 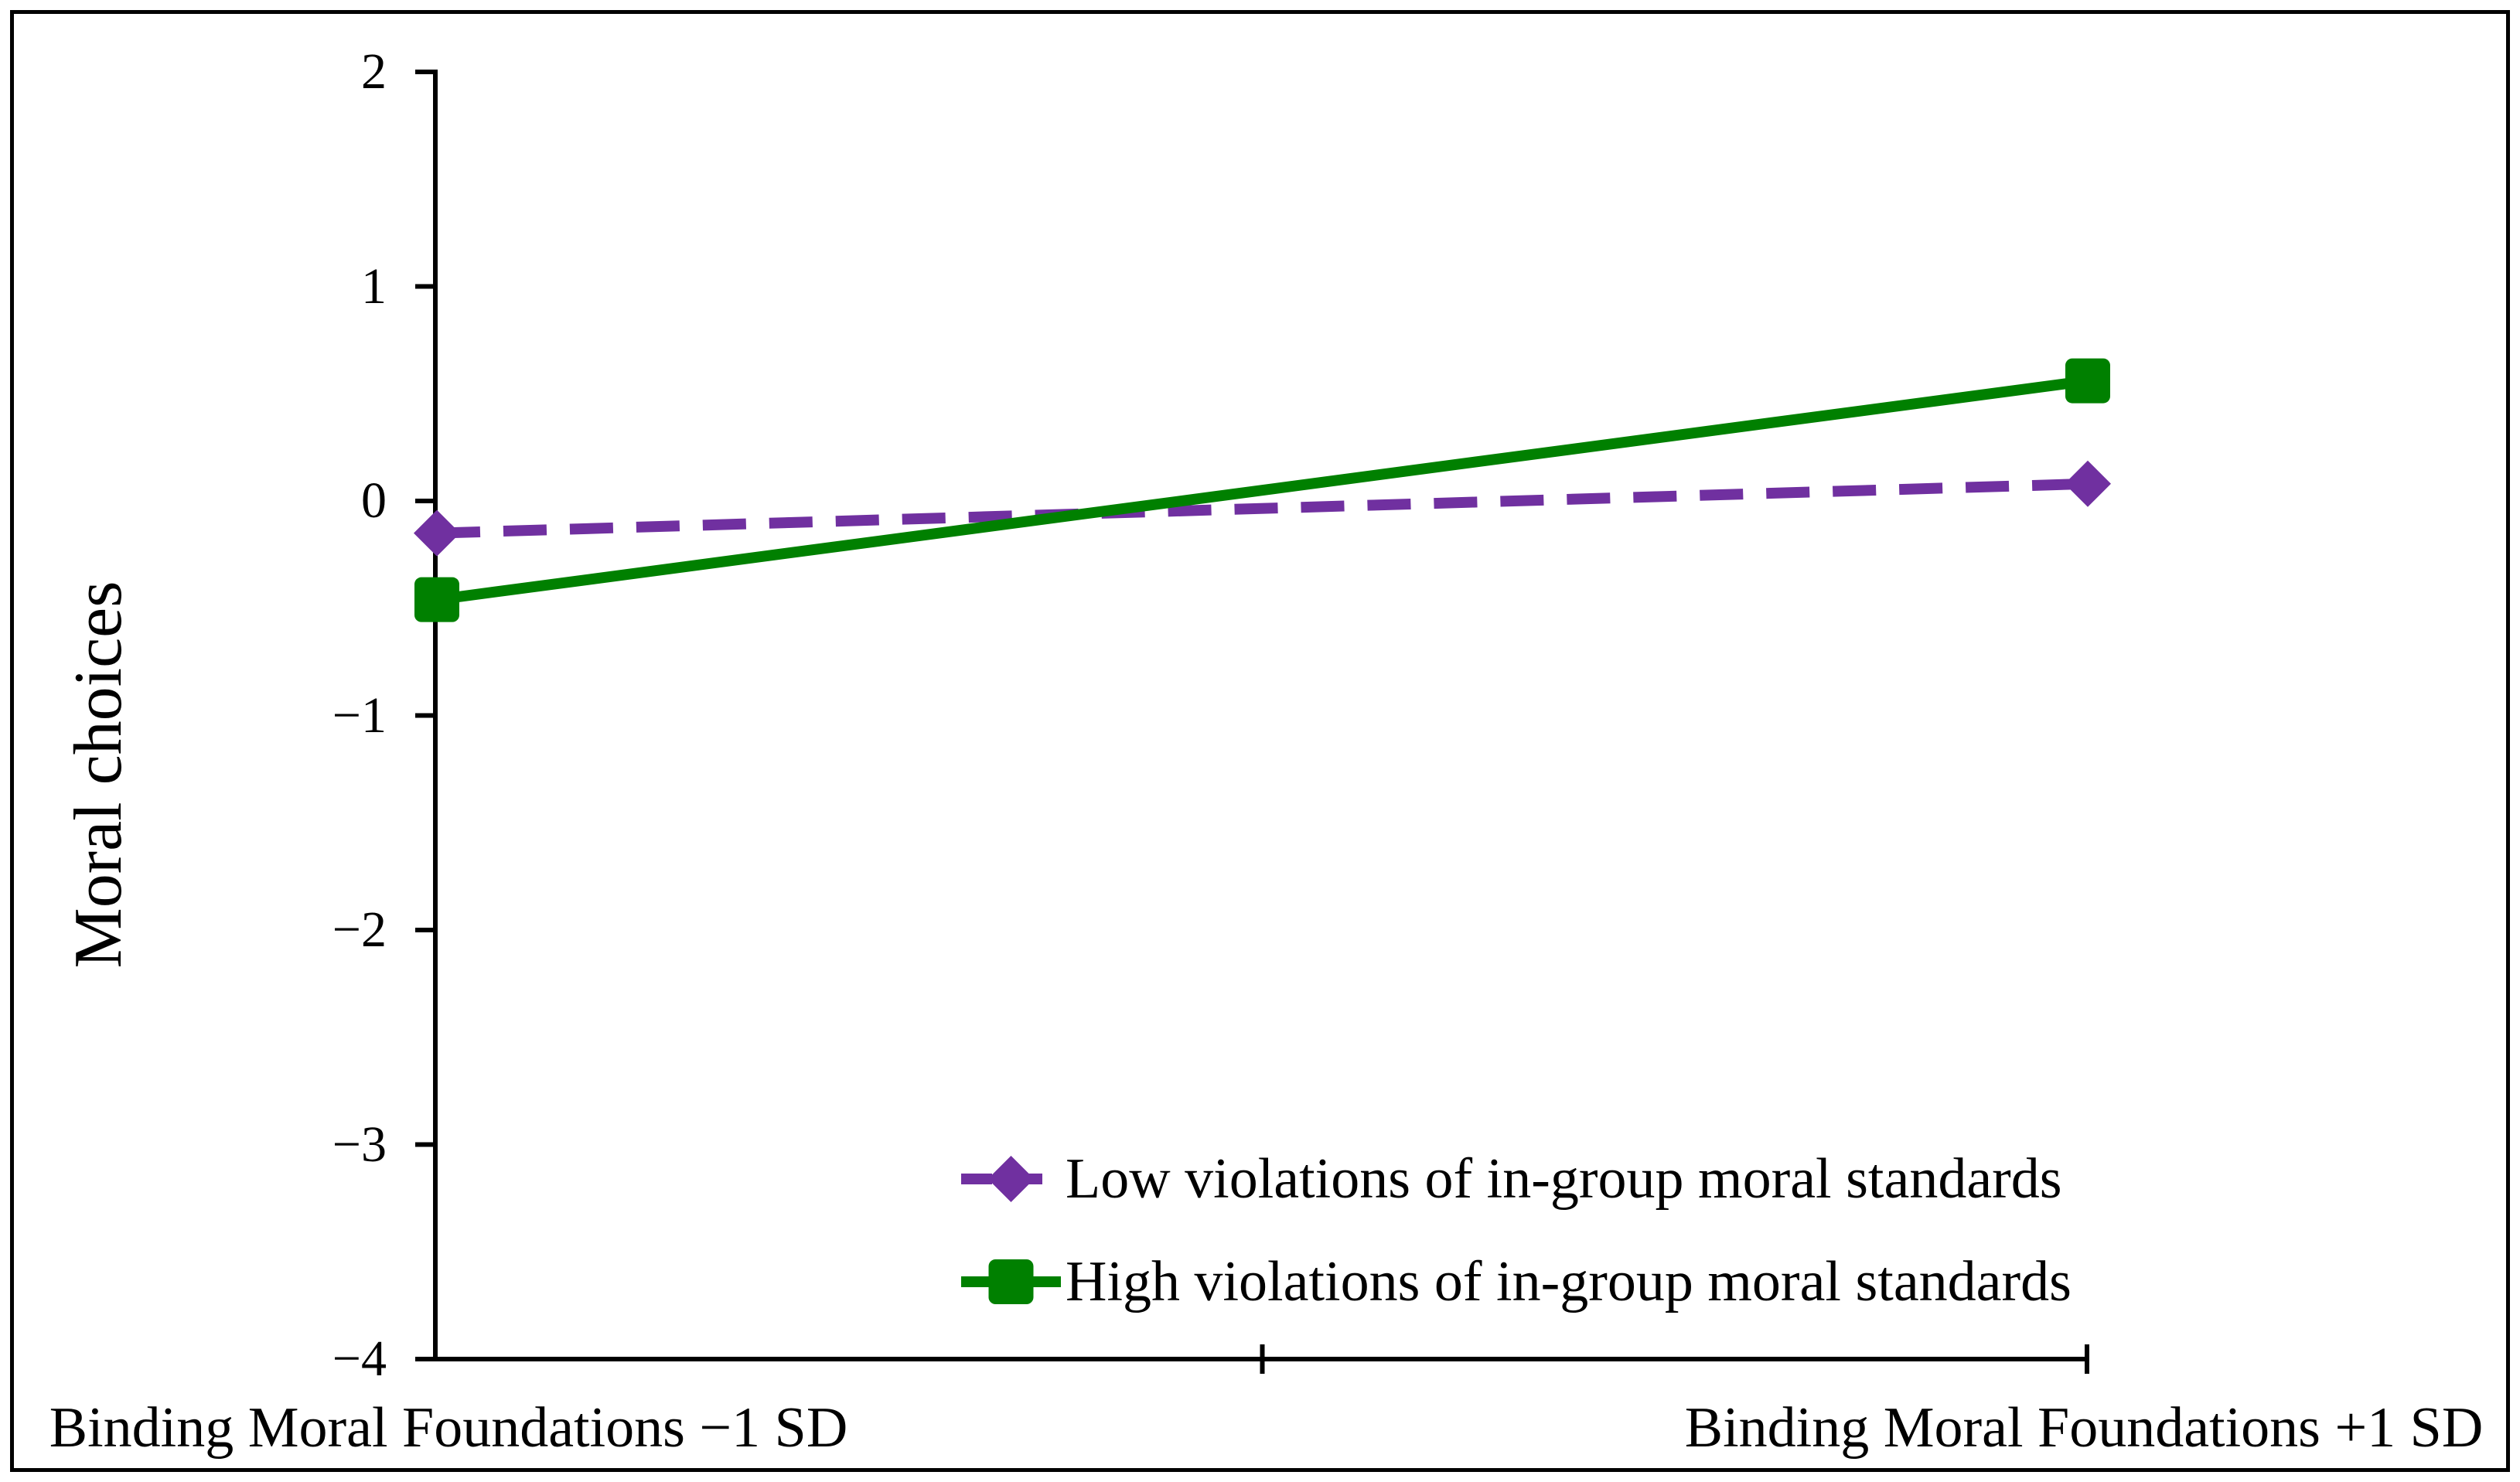 I want to click on series-low-line, so click(x=1262, y=508).